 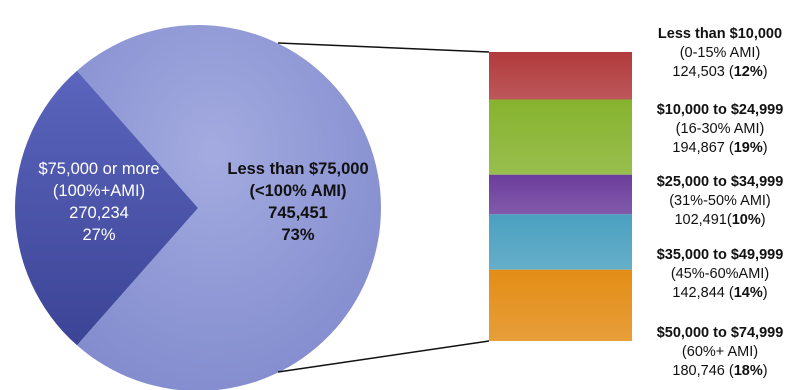 What do you see at coordinates (99, 213) in the screenshot?
I see `pie-label-75k-plus-count: 270,234` at bounding box center [99, 213].